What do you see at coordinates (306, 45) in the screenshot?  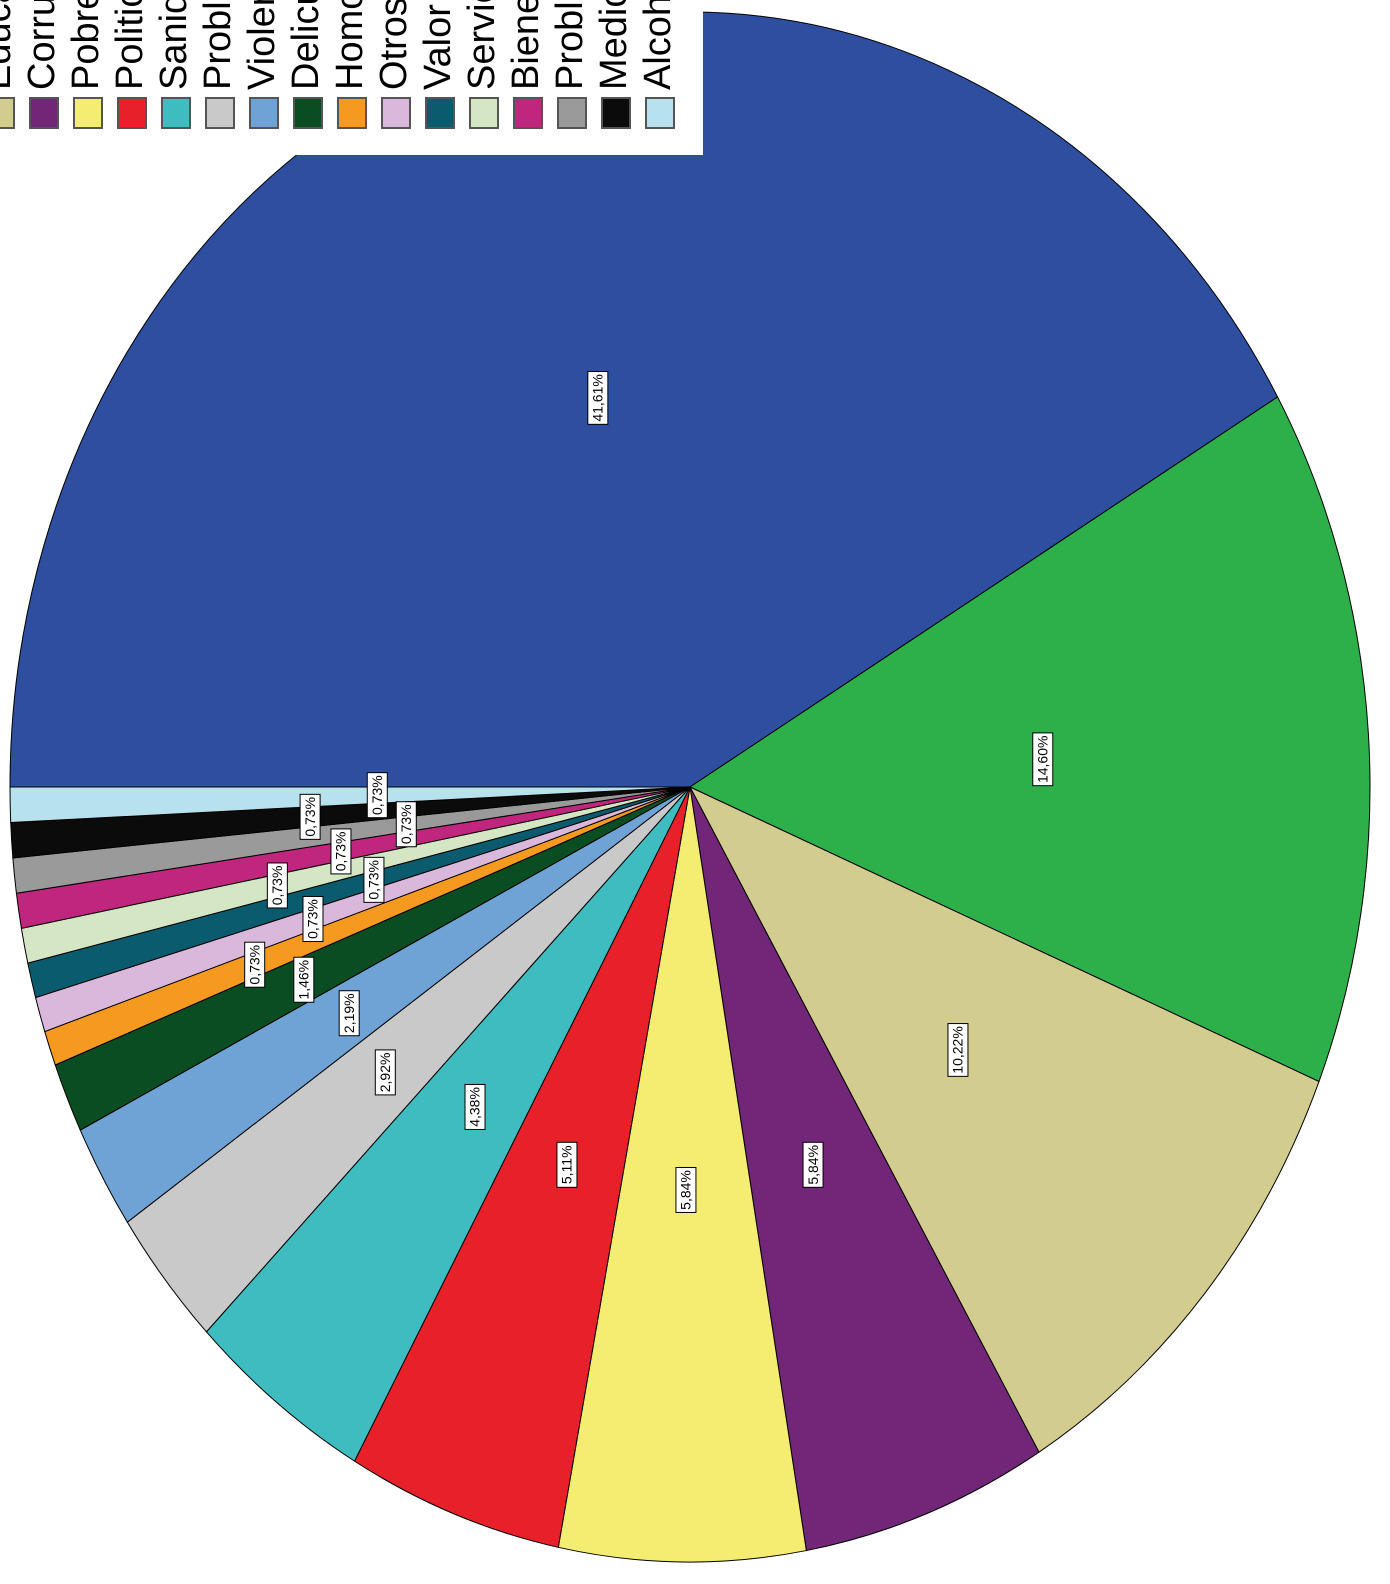 I see `legend-label: Delicu` at bounding box center [306, 45].